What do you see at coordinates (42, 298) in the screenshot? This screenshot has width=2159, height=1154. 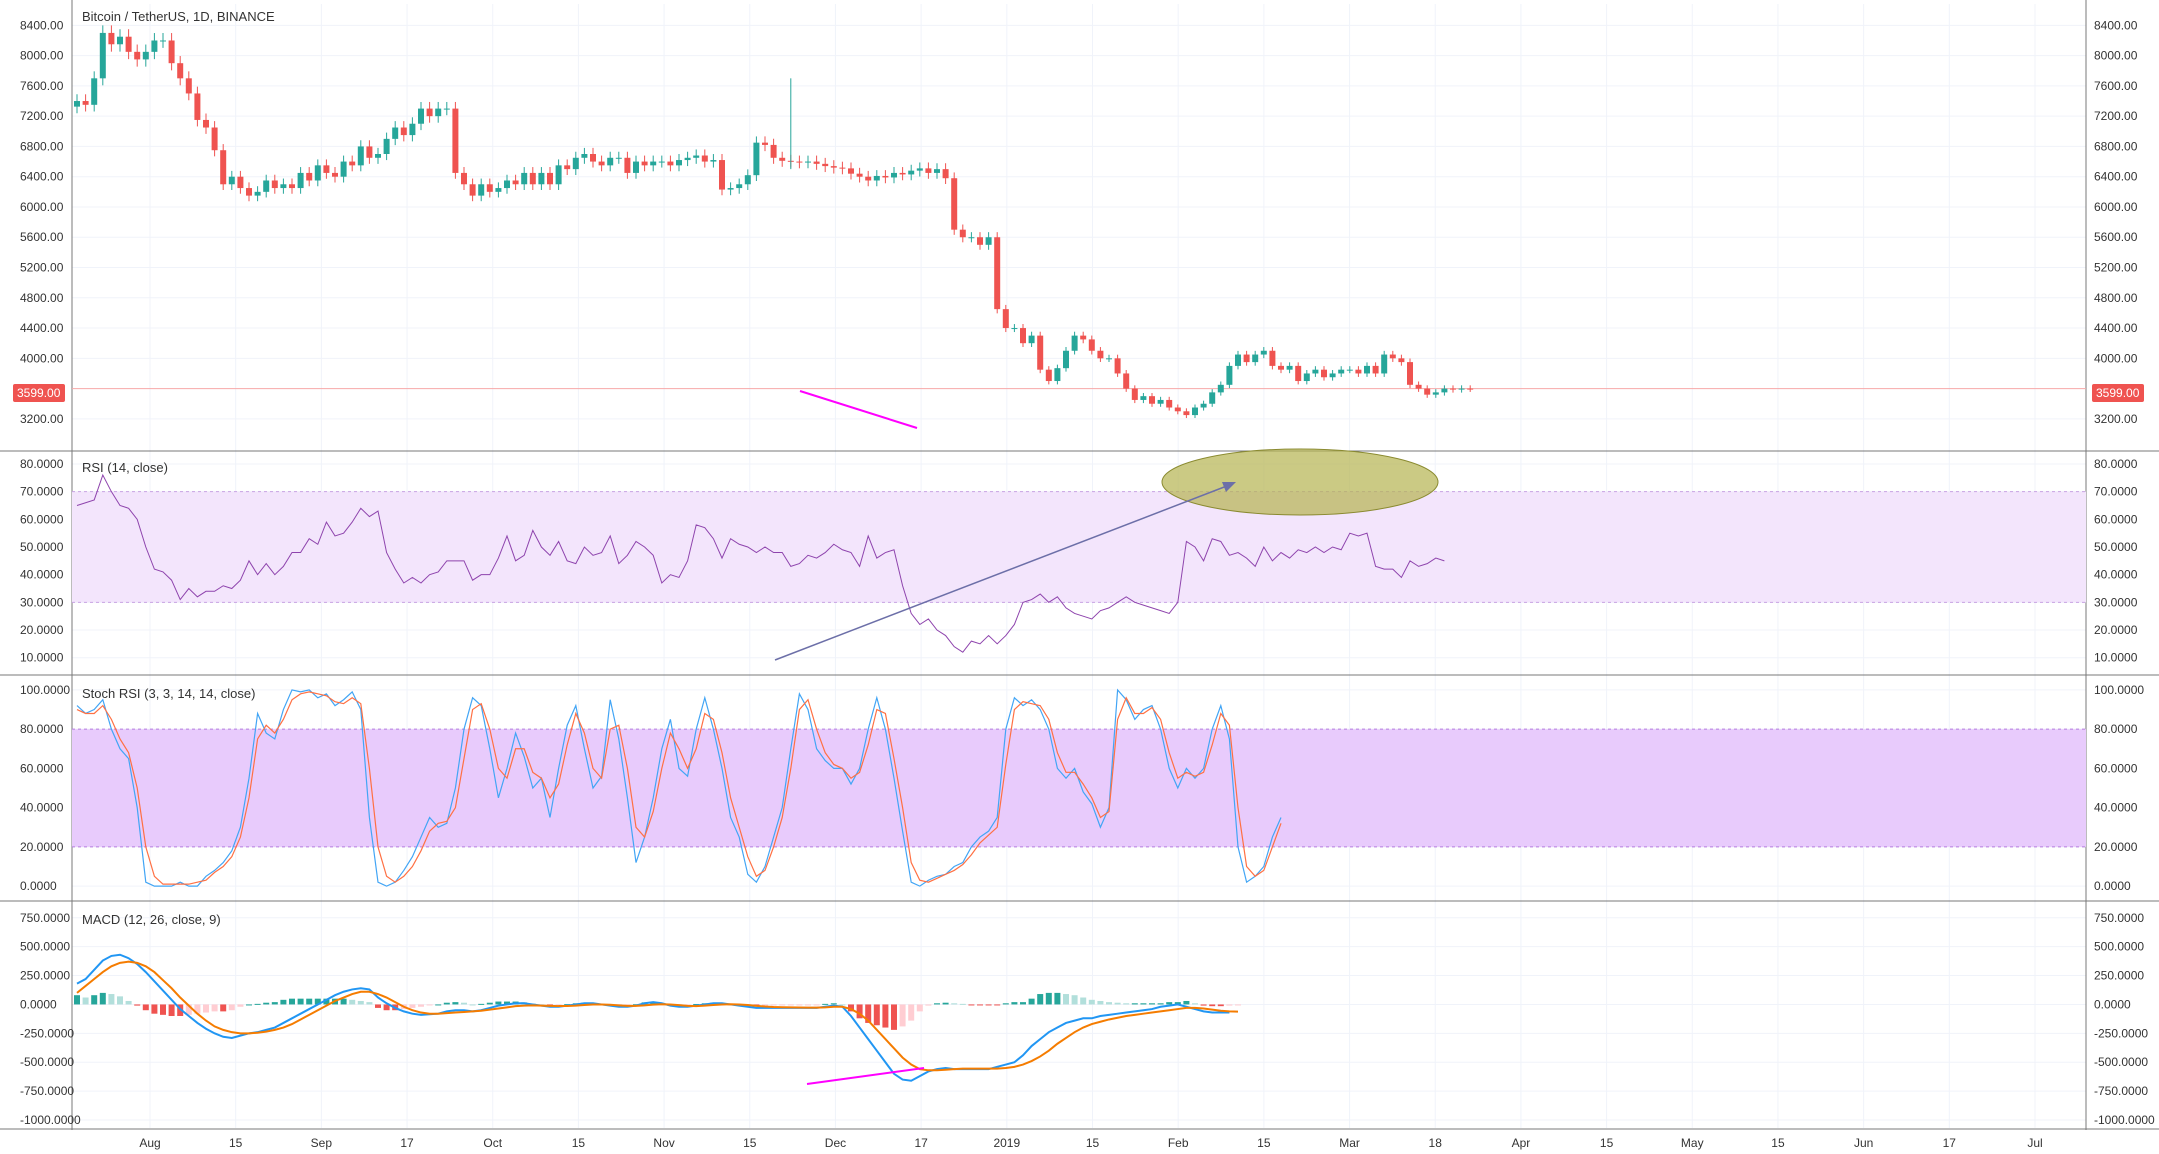 I see `left-axis-tick-label: 4800.00` at bounding box center [42, 298].